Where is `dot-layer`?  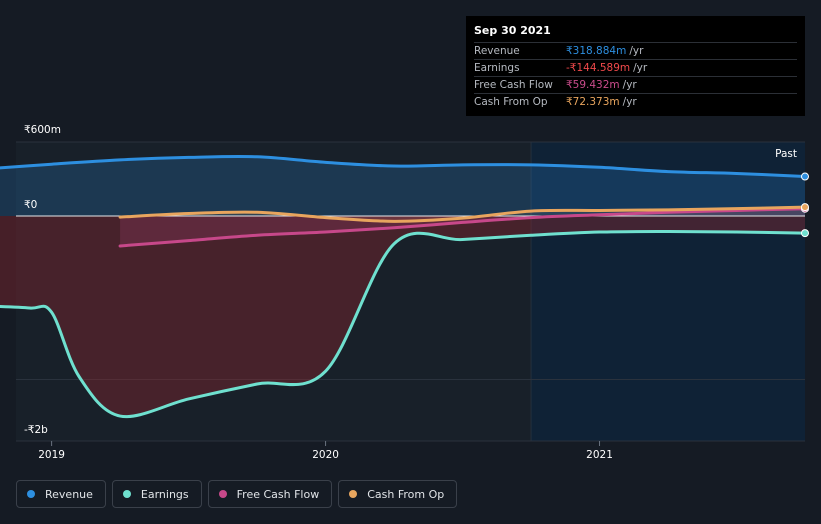
dot-layer is located at coordinates (805, 205).